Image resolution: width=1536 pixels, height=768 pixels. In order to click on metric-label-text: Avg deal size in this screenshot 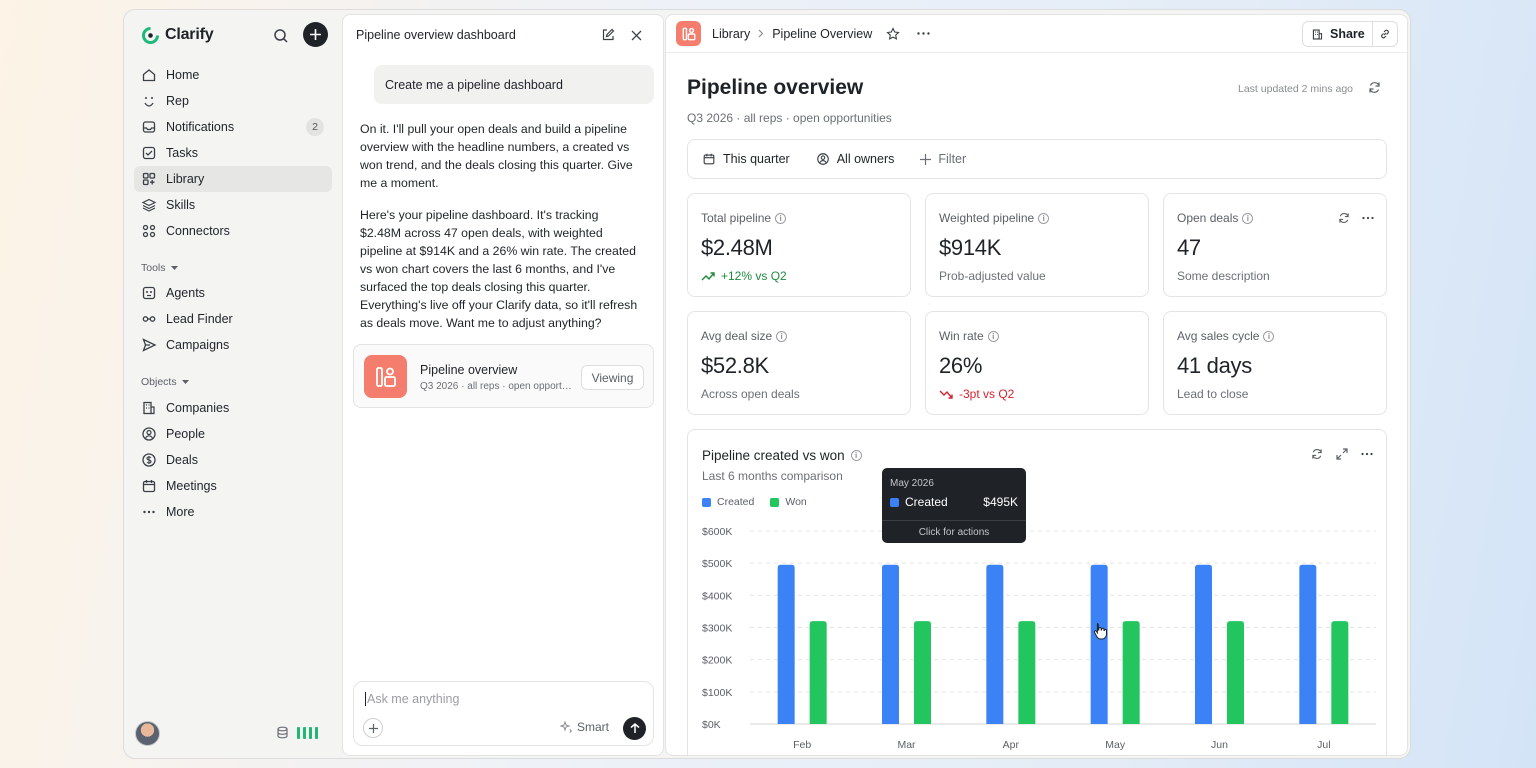, I will do `click(737, 336)`.